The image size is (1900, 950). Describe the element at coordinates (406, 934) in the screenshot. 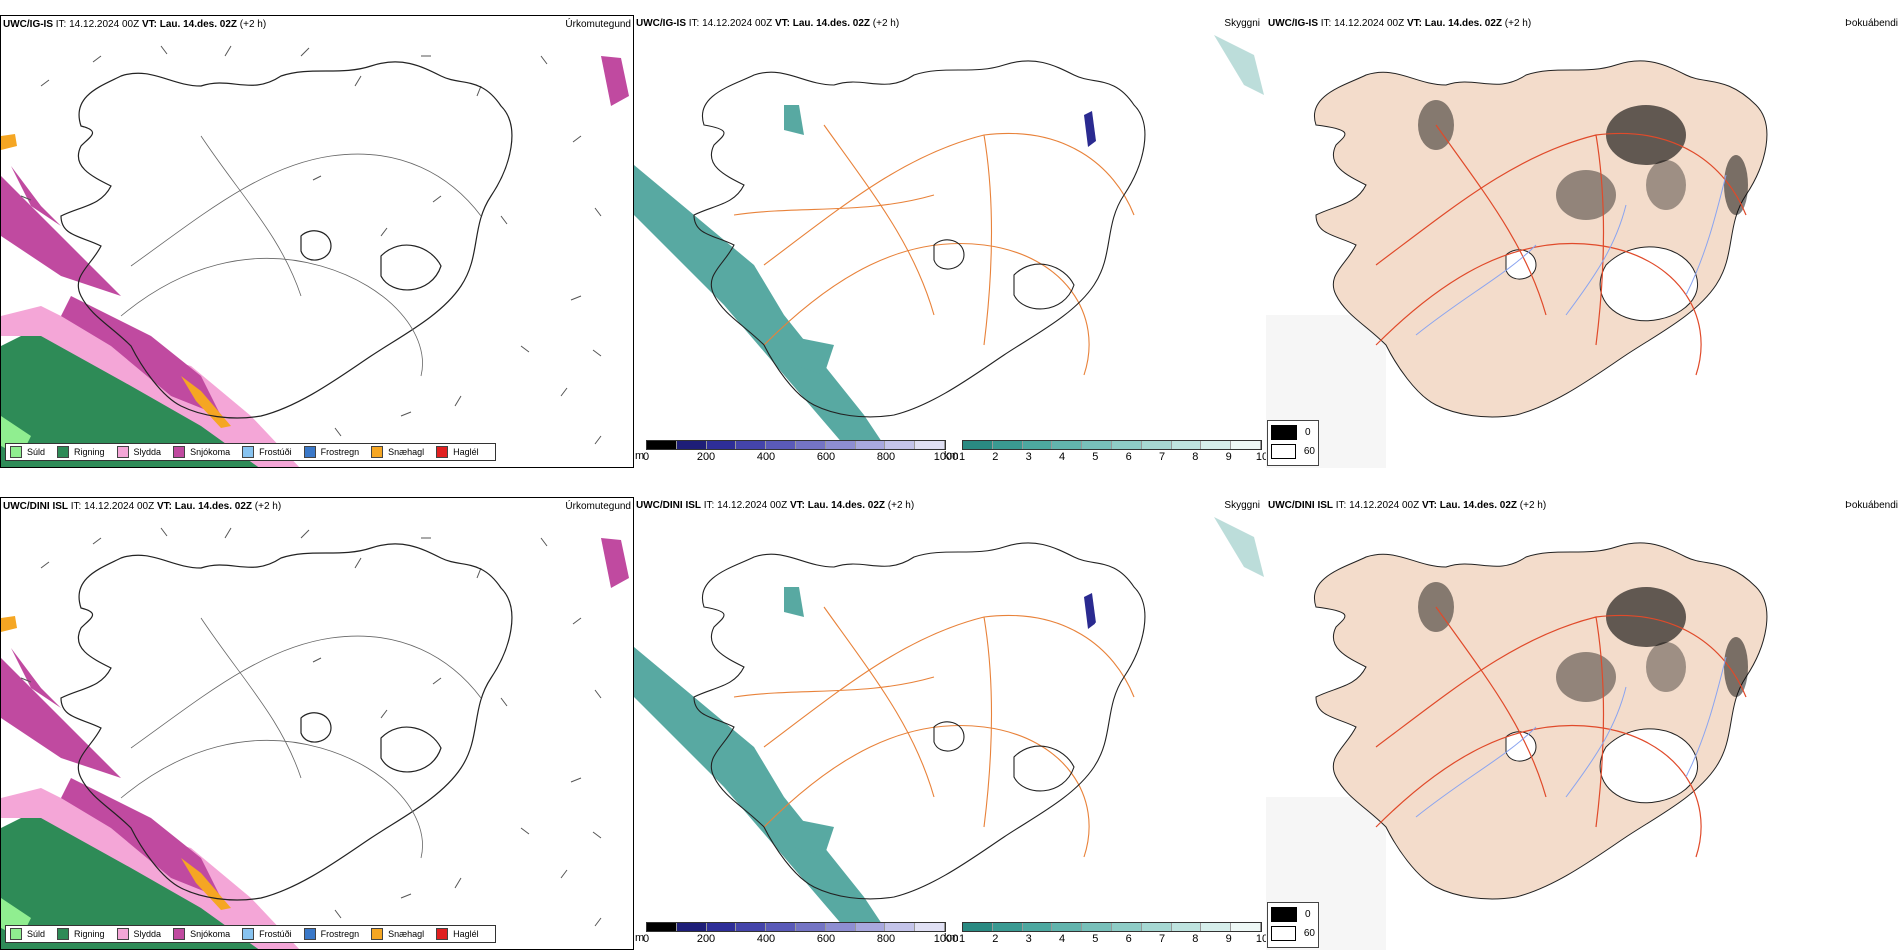

I see `precip-legend-label: Snæhagl` at that location.